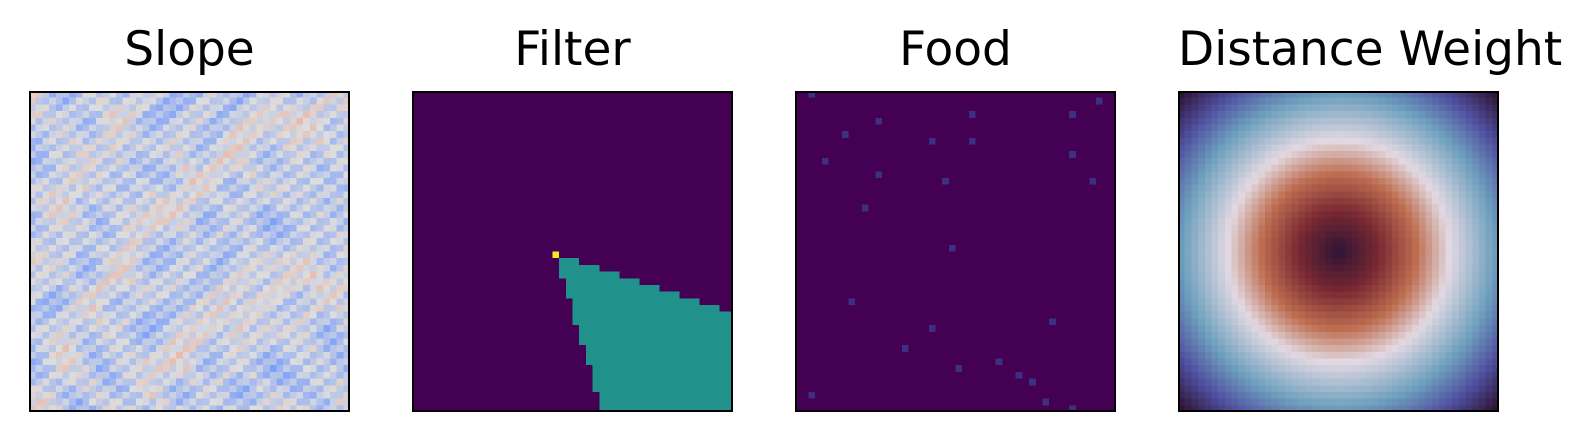 The image size is (1590, 446). What do you see at coordinates (572, 49) in the screenshot?
I see `filter-title: Filter` at bounding box center [572, 49].